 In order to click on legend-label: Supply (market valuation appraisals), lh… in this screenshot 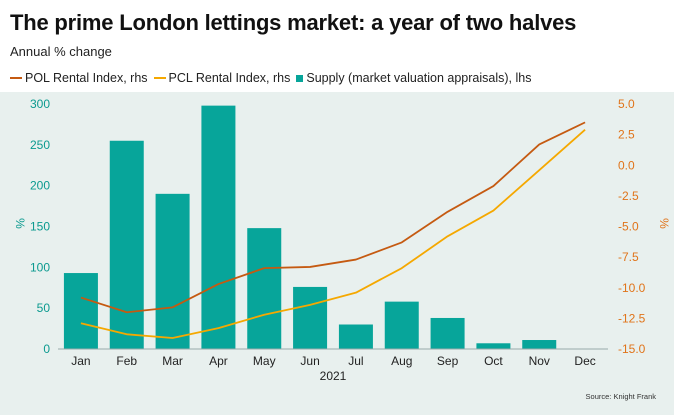, I will do `click(419, 78)`.